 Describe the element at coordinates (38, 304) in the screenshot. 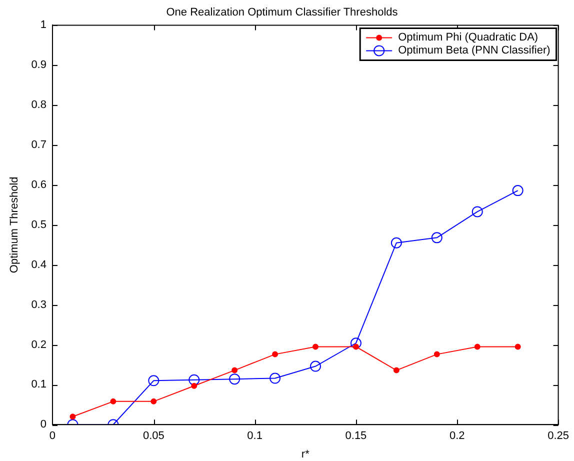

I see `y-tick-label: 0.3` at that location.